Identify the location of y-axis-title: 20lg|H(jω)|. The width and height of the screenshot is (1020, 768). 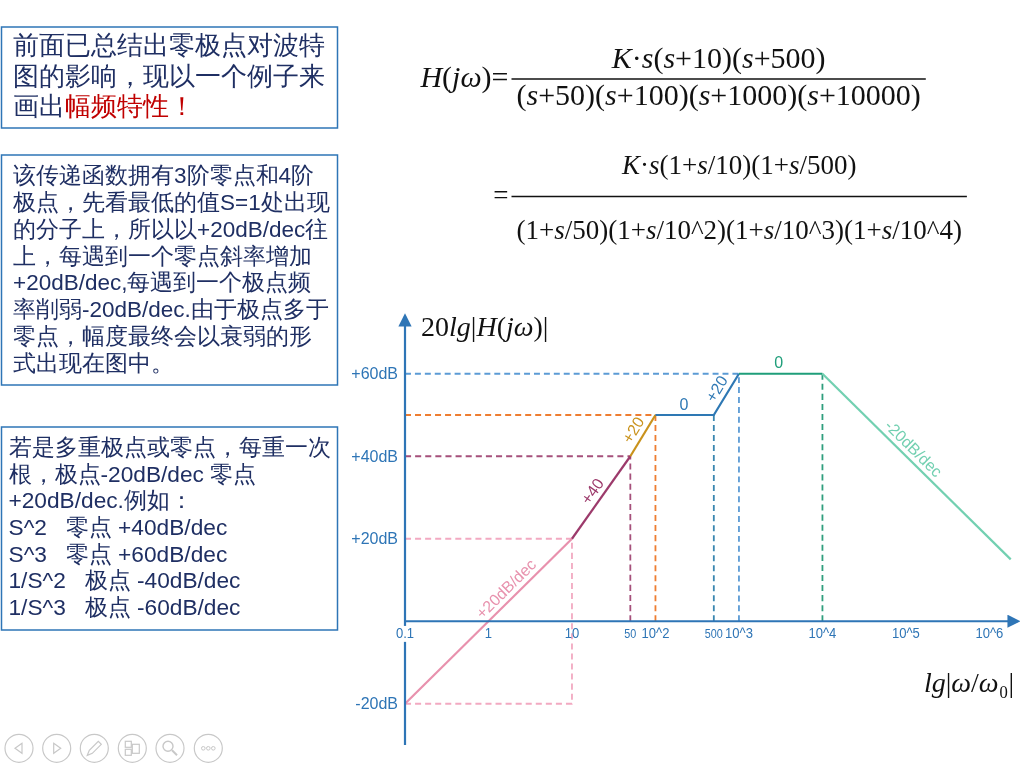
(485, 326).